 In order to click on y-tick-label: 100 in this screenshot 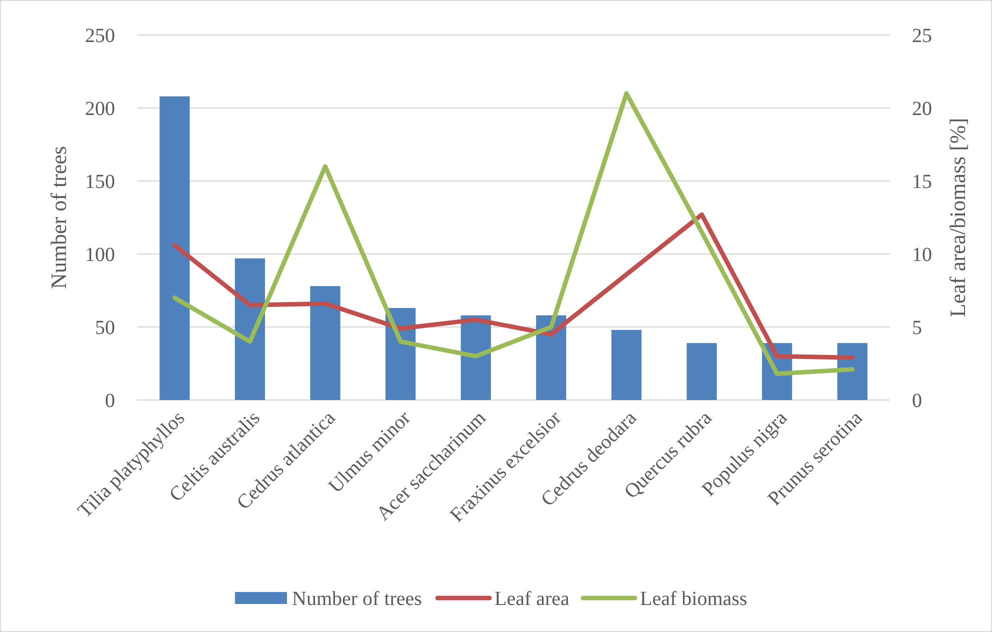, I will do `click(100, 255)`.